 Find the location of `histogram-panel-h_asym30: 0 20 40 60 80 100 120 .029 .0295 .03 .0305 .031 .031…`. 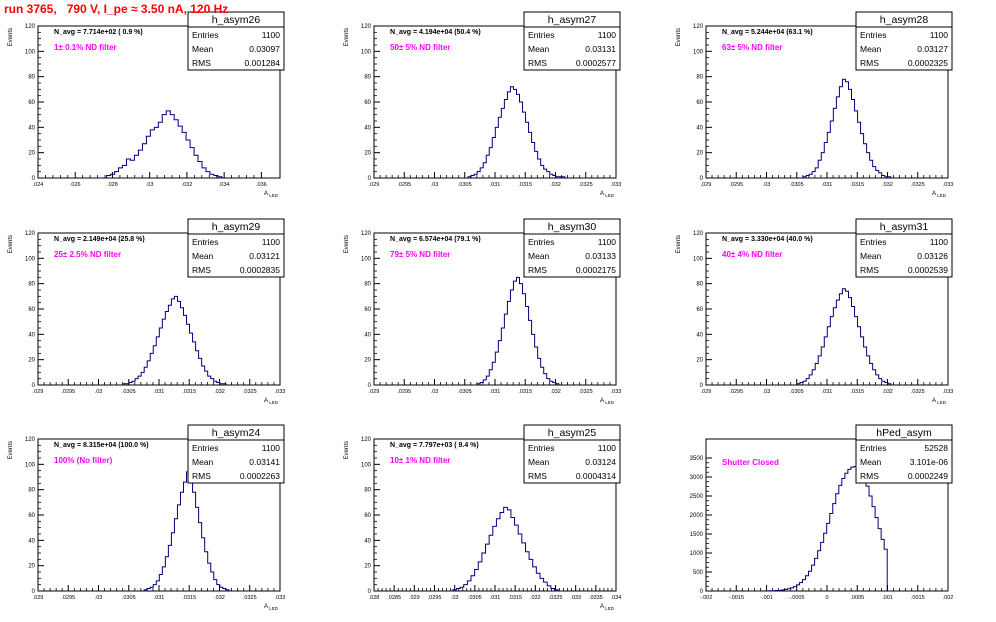

histogram-panel-h_asym30: 0 20 40 60 80 100 120 .029 .0295 .03 .0305 .031 .031… is located at coordinates (482, 311).